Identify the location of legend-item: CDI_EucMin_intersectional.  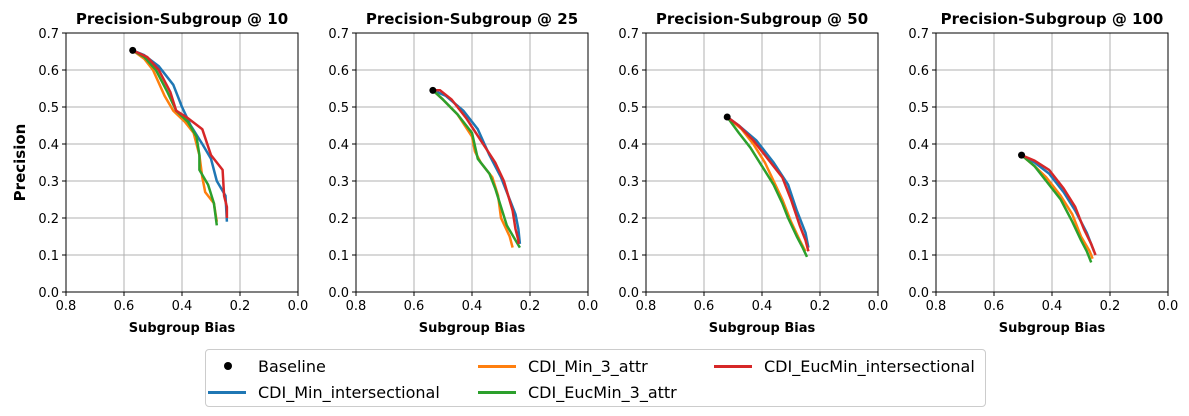
(844, 366).